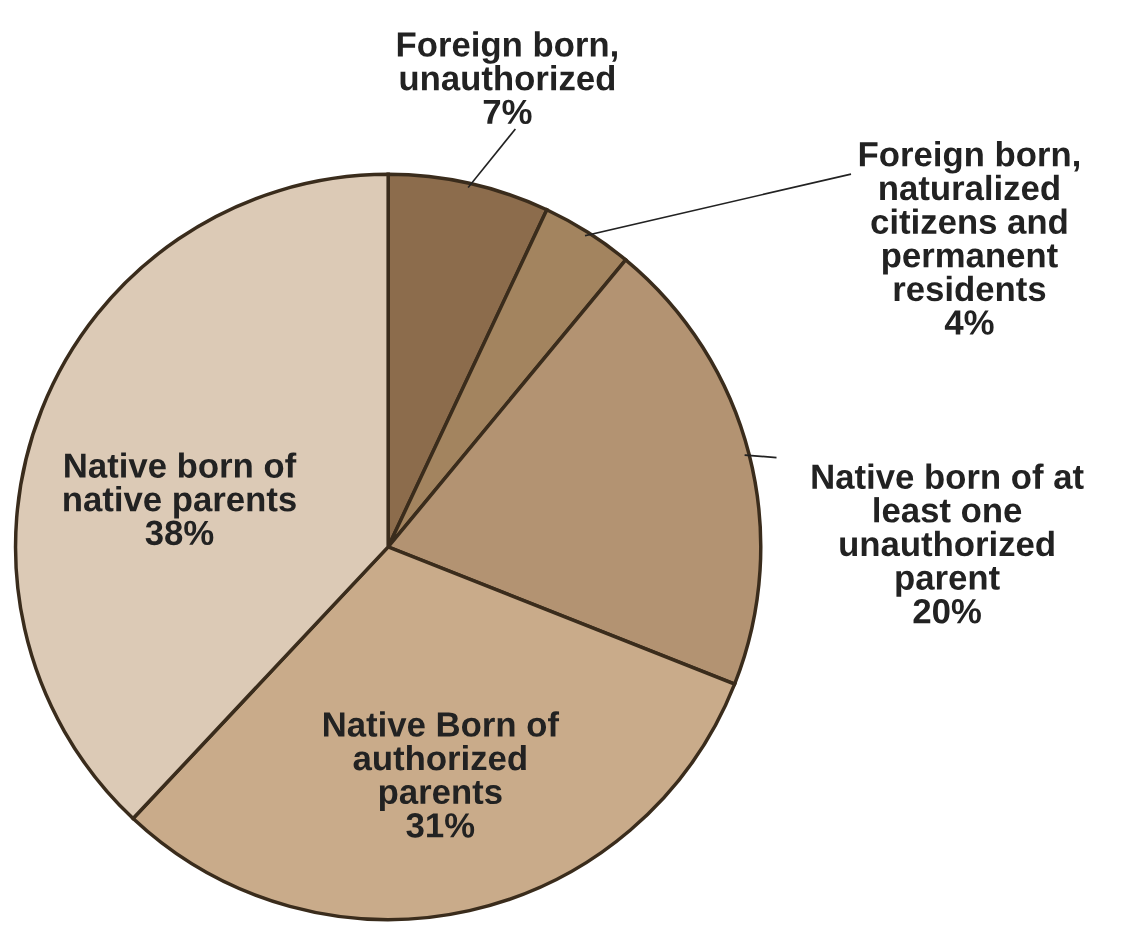 The image size is (1130, 927). Describe the element at coordinates (179, 533) in the screenshot. I see `data-label: 38%` at that location.